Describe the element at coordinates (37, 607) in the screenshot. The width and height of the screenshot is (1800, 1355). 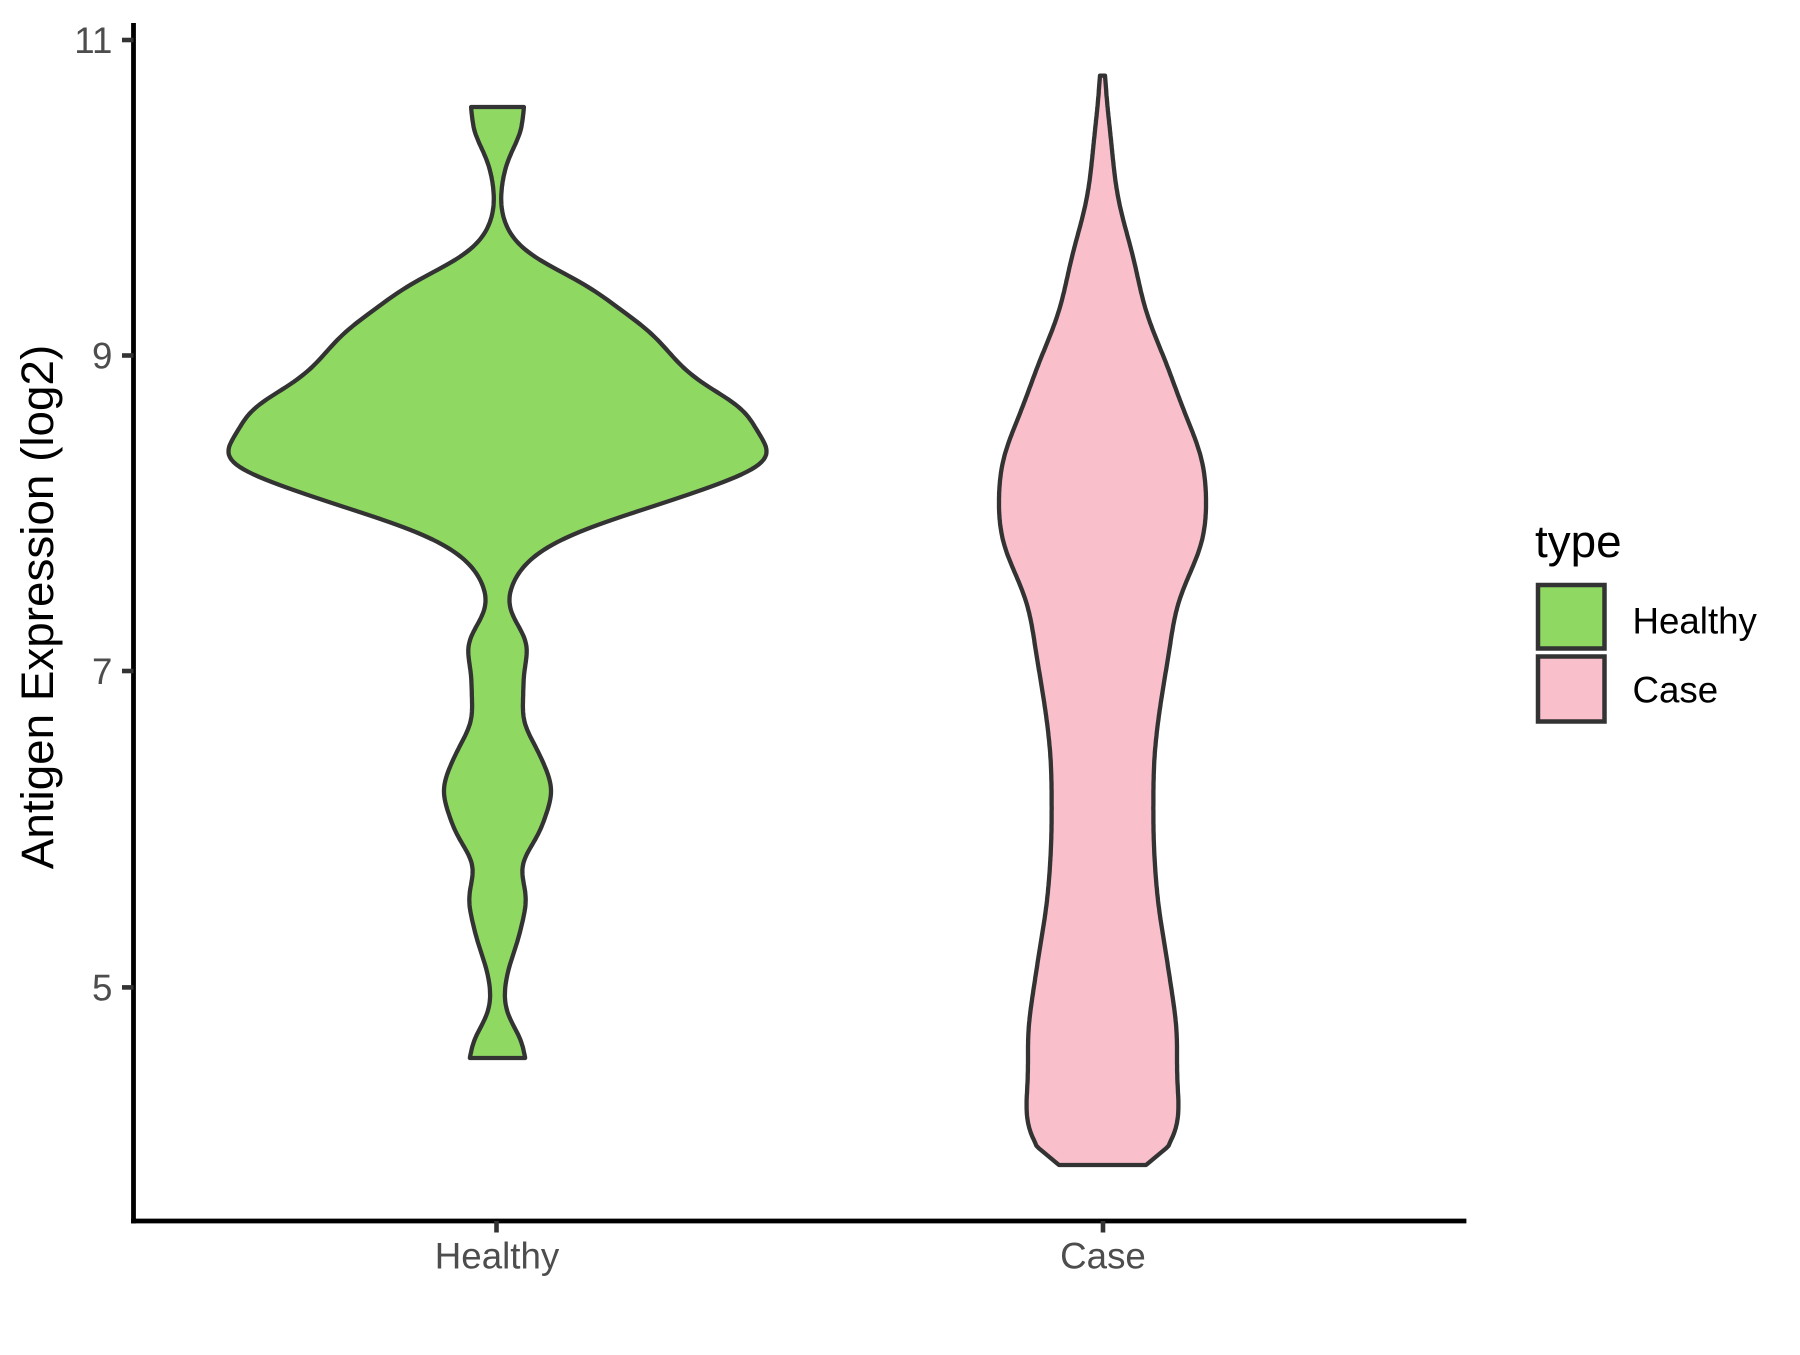
I see `svg-text: Antigen Expression (log2)` at that location.